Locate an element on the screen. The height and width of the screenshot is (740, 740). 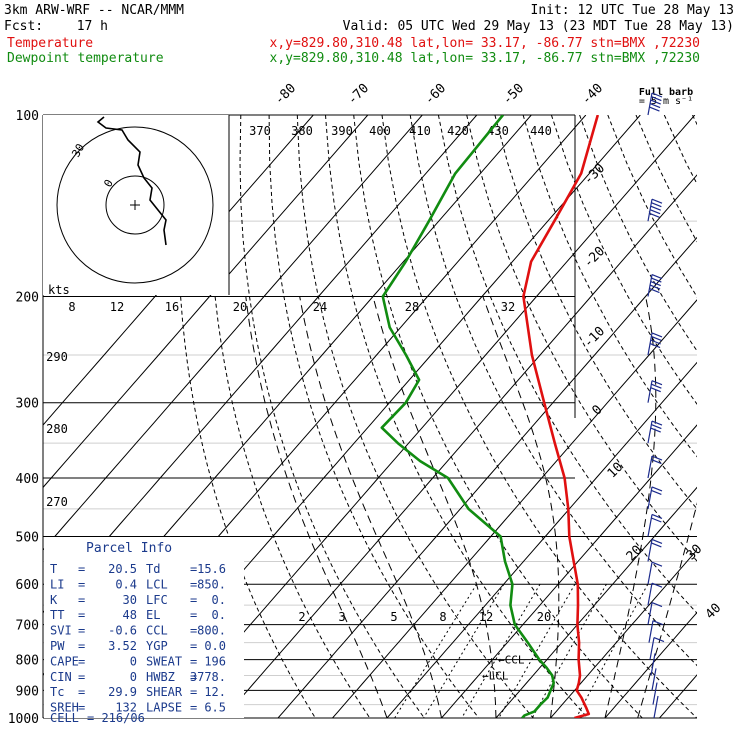
parcel-key-li: LI is located at coordinates (57, 584).